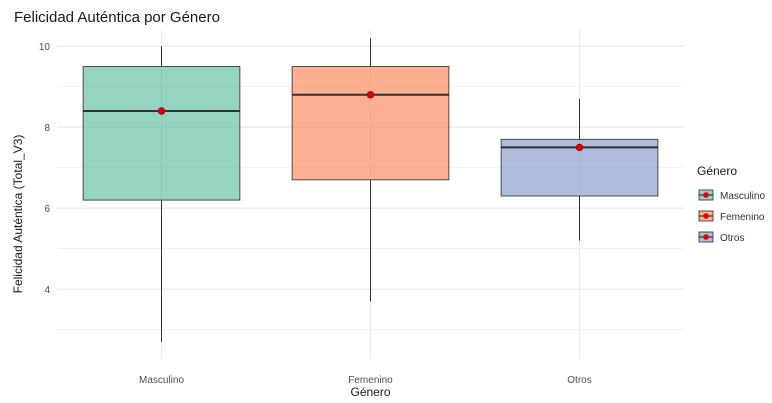 The height and width of the screenshot is (403, 772). I want to click on mean-point-otros, so click(579, 147).